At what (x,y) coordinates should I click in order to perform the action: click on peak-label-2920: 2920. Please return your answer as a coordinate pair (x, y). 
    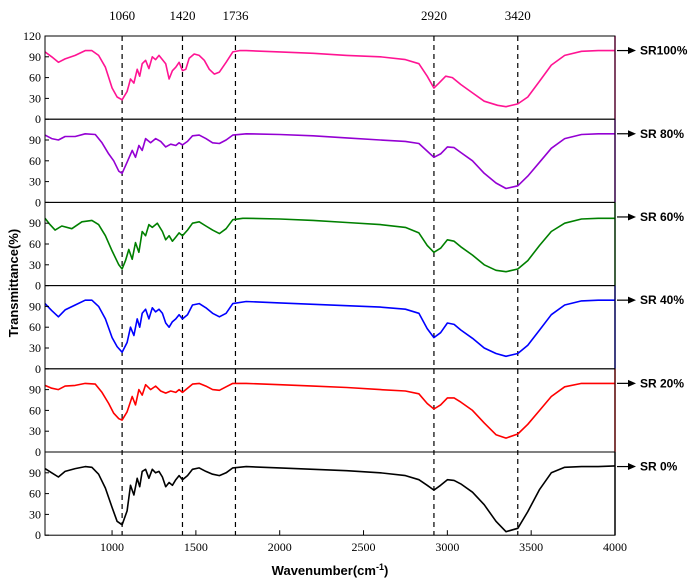
    Looking at the image, I should click on (434, 15).